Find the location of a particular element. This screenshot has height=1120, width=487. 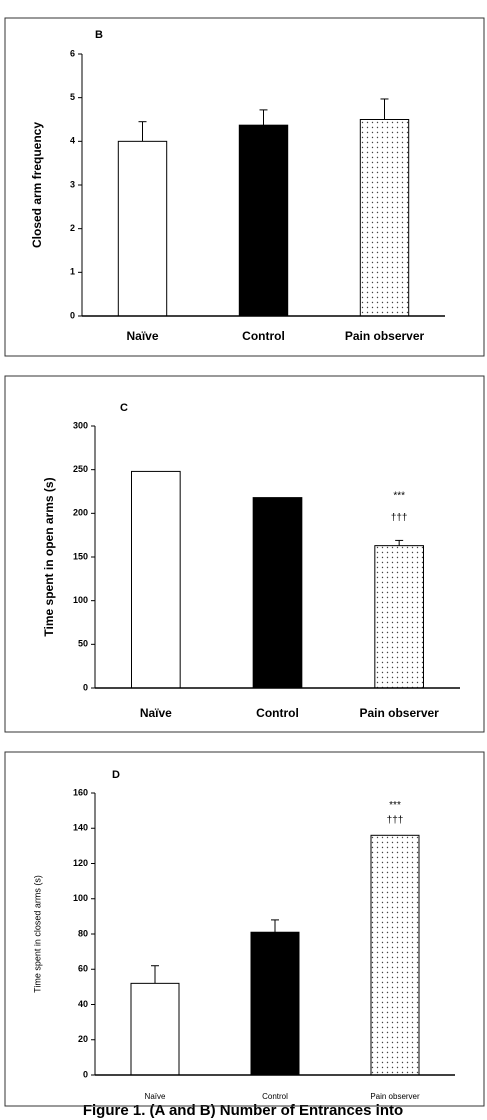

y-tick-label: 20 is located at coordinates (83, 1039).